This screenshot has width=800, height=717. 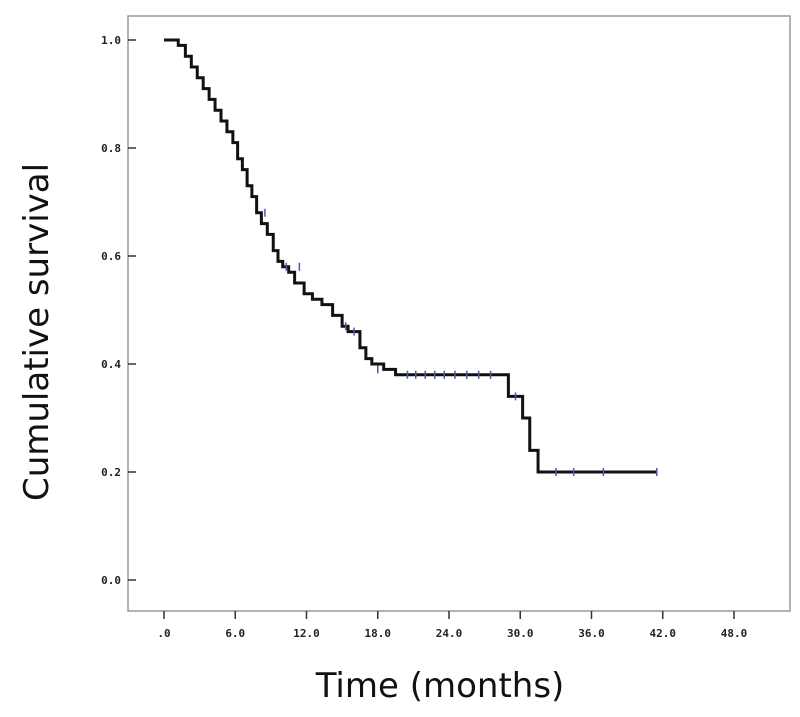 What do you see at coordinates (449, 633) in the screenshot?
I see `x-tick-label: 24.0` at bounding box center [449, 633].